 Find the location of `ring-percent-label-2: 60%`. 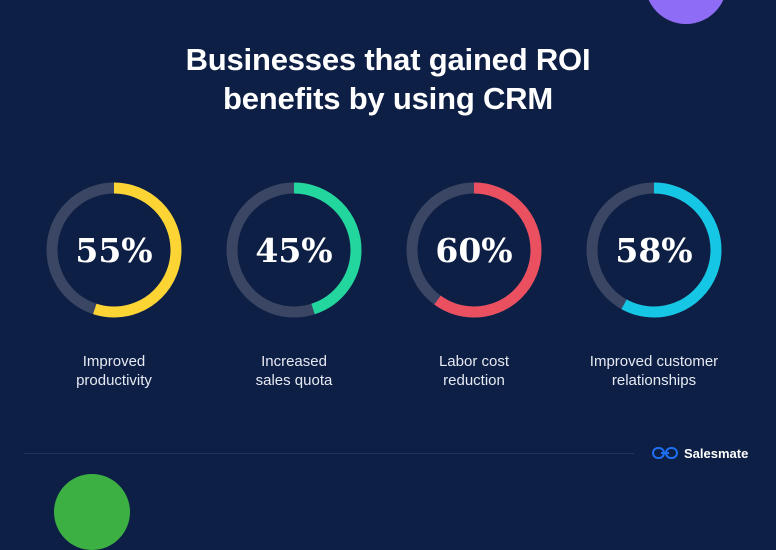

ring-percent-label-2: 60% is located at coordinates (473, 250).